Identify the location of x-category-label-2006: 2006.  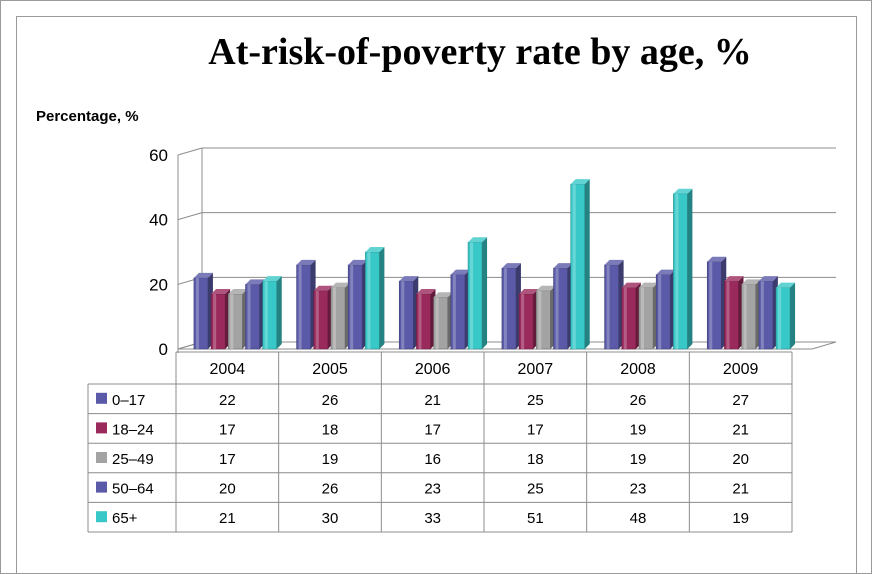
(433, 369).